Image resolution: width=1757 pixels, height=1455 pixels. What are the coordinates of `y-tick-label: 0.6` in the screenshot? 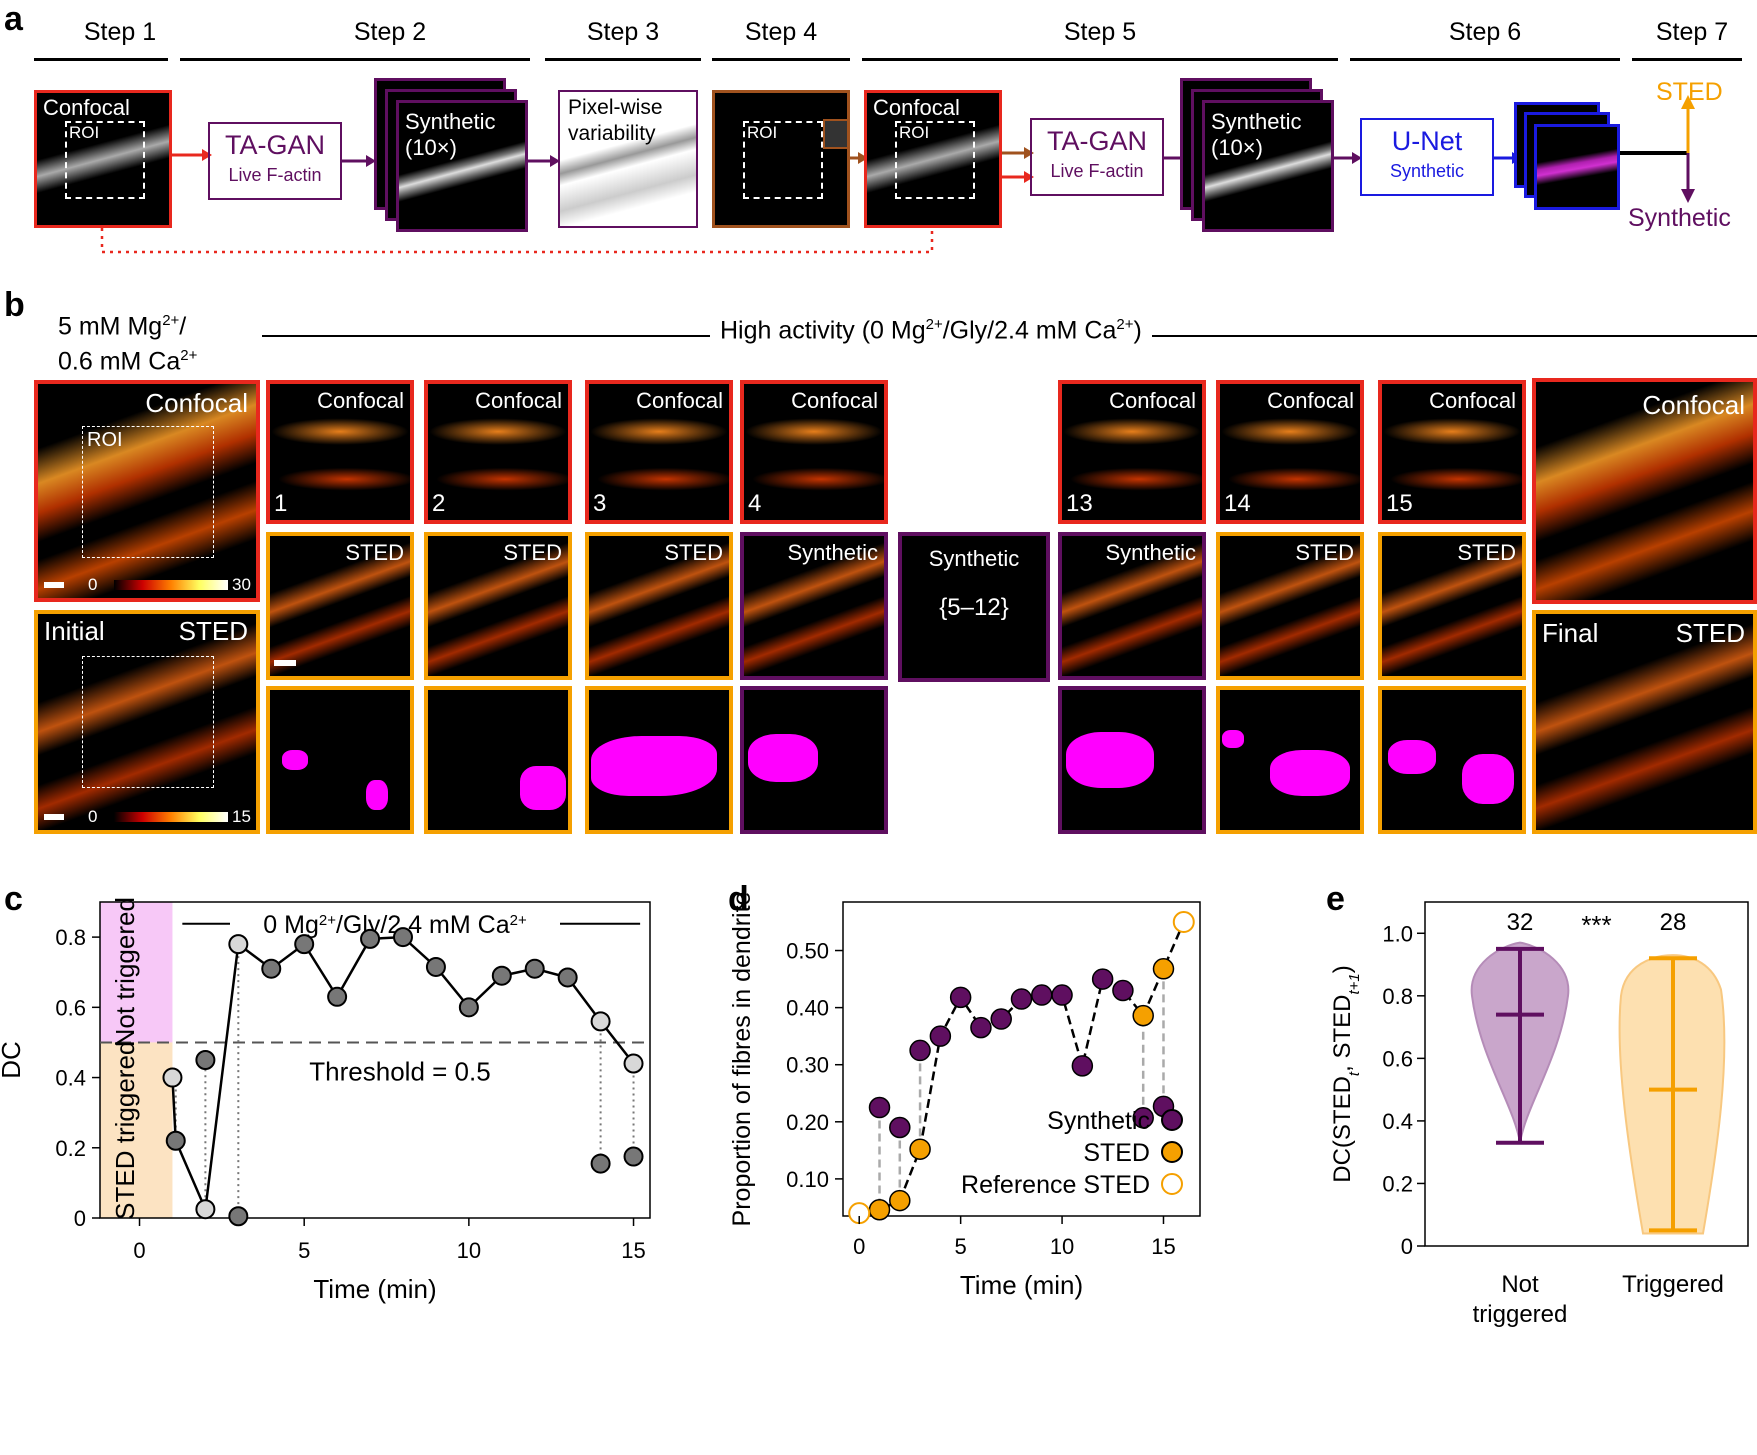 It's located at (1397, 1058).